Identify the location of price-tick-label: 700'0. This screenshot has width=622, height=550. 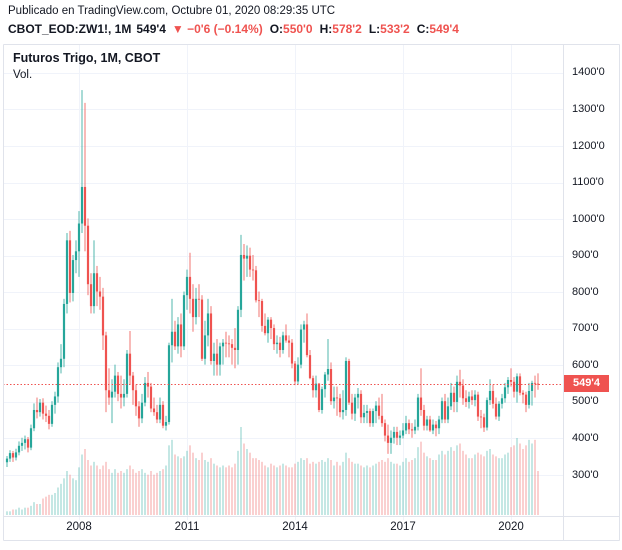
(585, 328).